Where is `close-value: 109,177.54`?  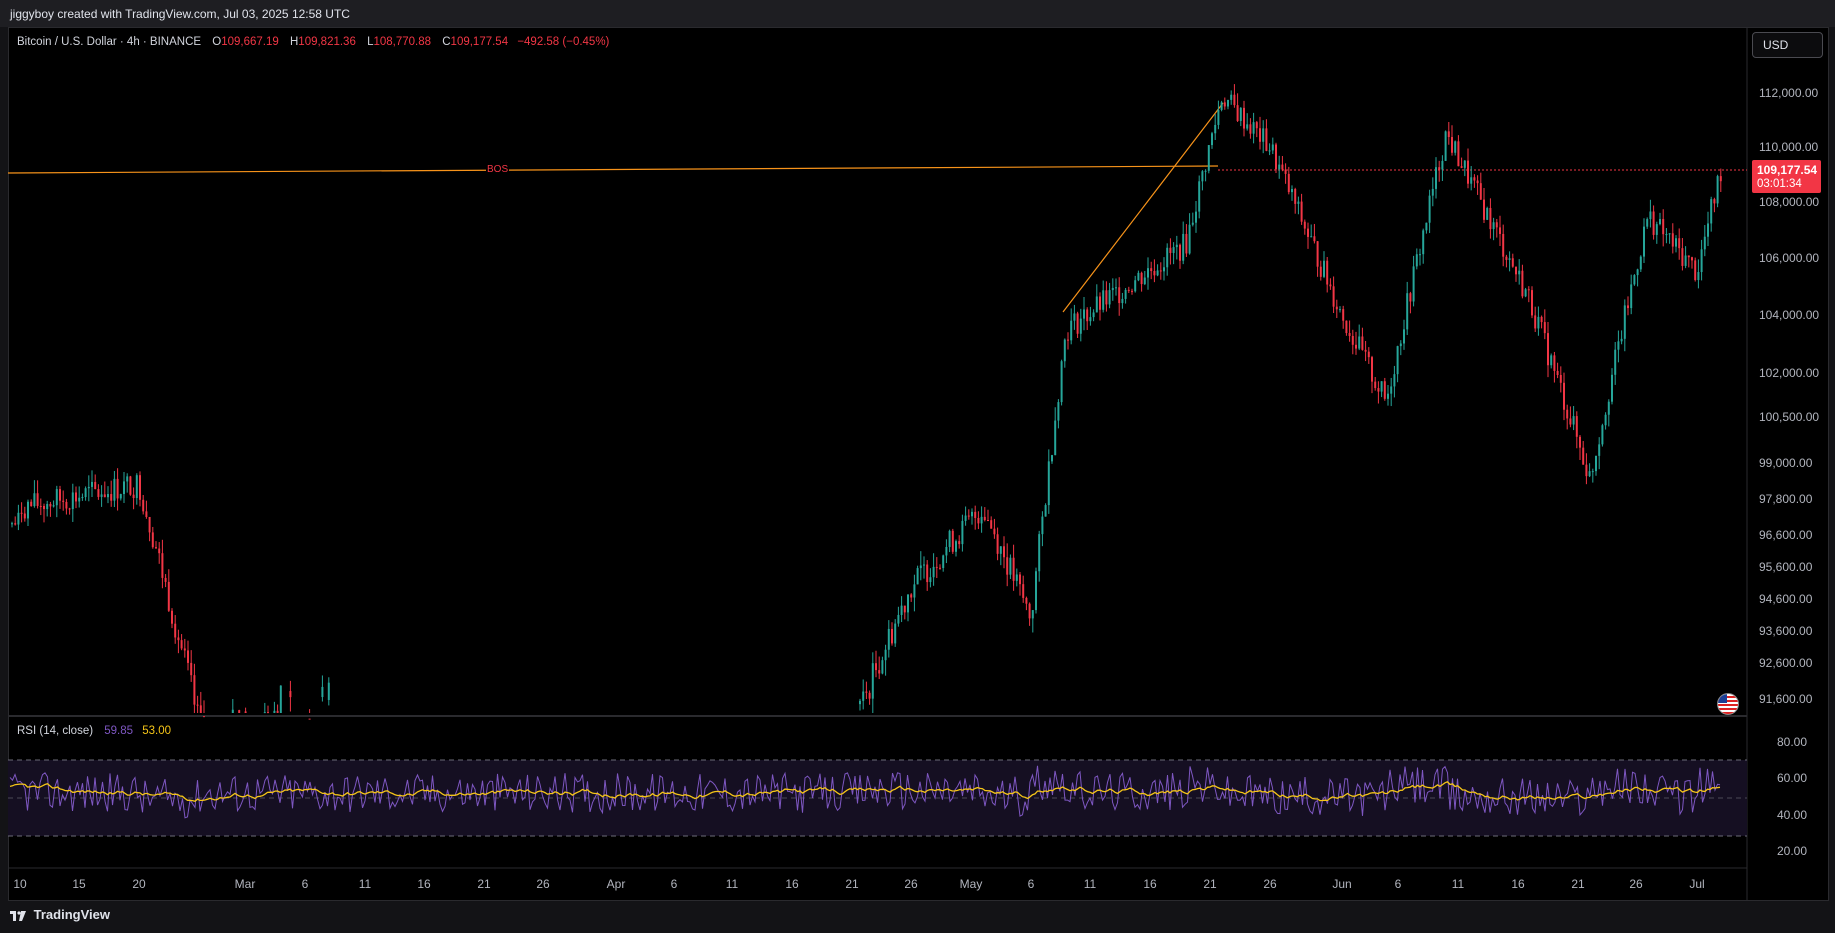
close-value: 109,177.54 is located at coordinates (479, 42).